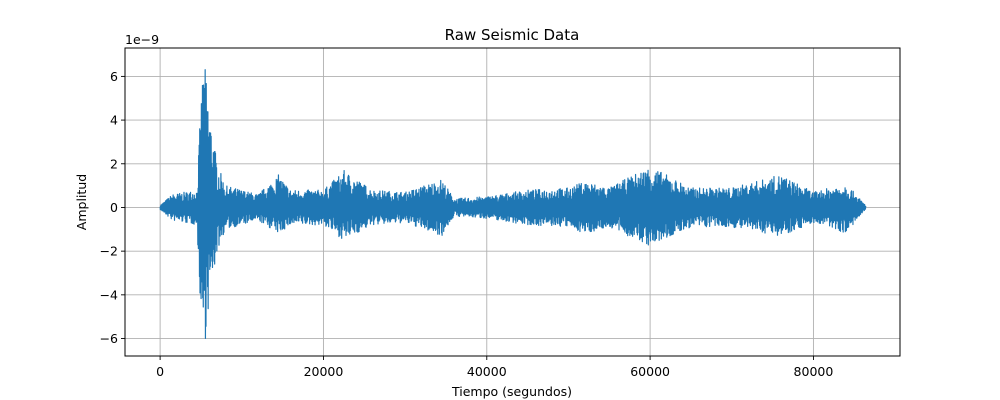  What do you see at coordinates (487, 371) in the screenshot?
I see `x-tick-label: 40000` at bounding box center [487, 371].